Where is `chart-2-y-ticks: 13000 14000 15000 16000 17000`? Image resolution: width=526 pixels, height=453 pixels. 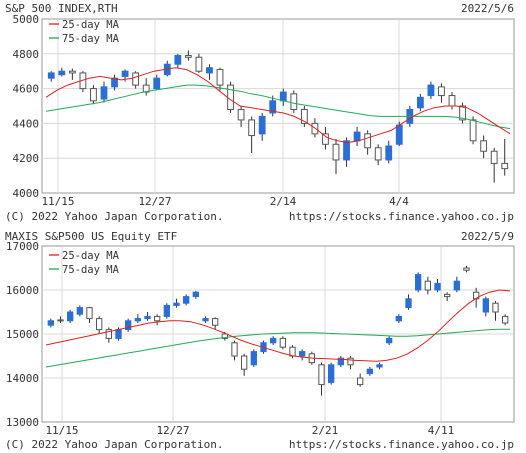
chart-2-y-ticks: 13000 14000 15000 16000 17000 is located at coordinates (22, 334).